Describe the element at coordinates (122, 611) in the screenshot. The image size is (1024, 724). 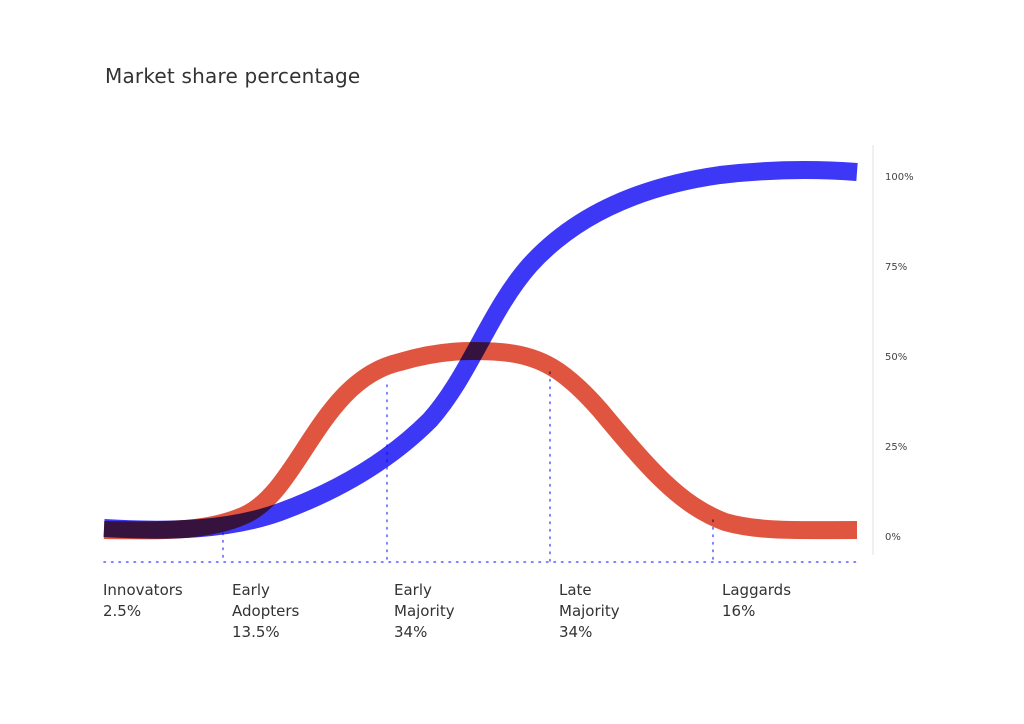
I see `category-share: 2.5%` at that location.